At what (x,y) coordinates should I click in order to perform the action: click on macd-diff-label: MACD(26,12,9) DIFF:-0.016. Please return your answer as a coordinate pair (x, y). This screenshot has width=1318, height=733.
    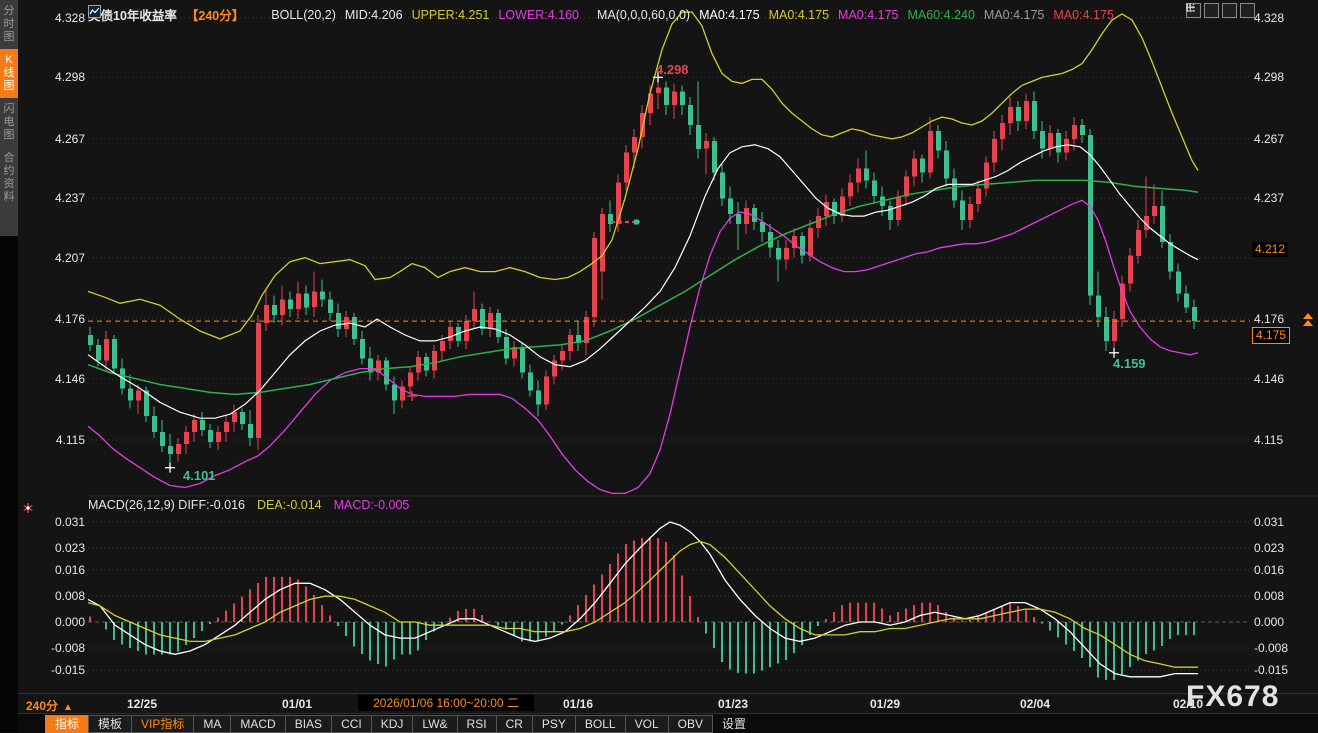
    Looking at the image, I should click on (166, 505).